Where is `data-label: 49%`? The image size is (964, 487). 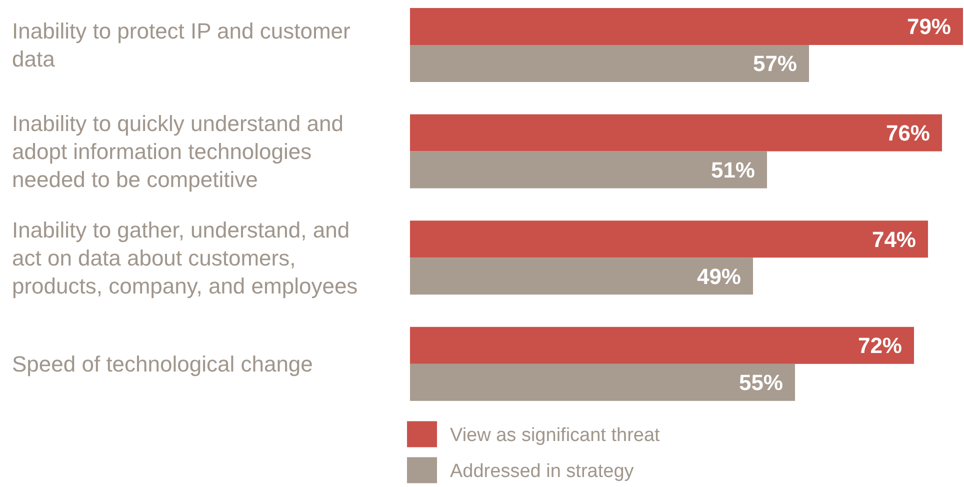
data-label: 49% is located at coordinates (718, 276).